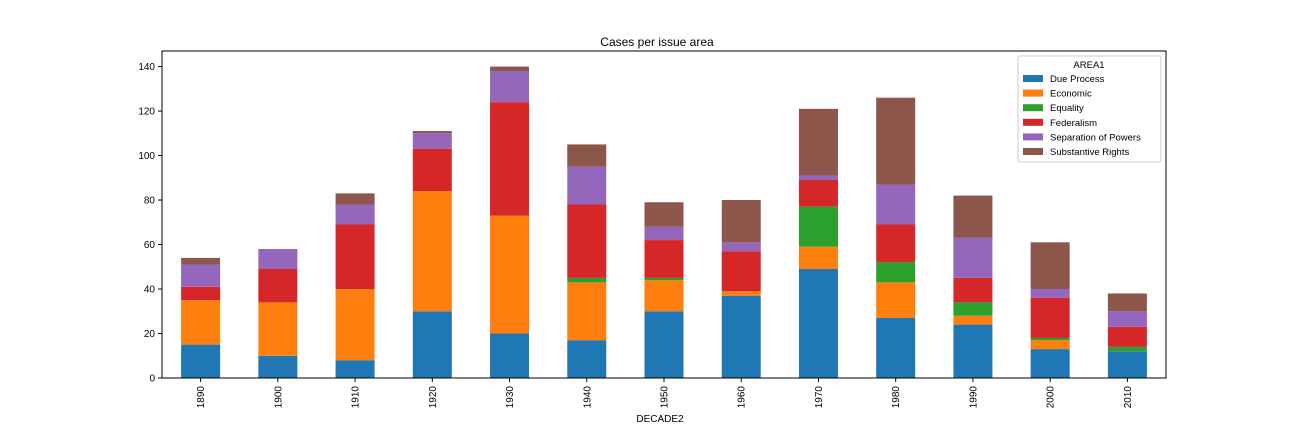 Image resolution: width=1296 pixels, height=432 pixels. Describe the element at coordinates (660, 419) in the screenshot. I see `x-axis-label: DECADE2` at that location.